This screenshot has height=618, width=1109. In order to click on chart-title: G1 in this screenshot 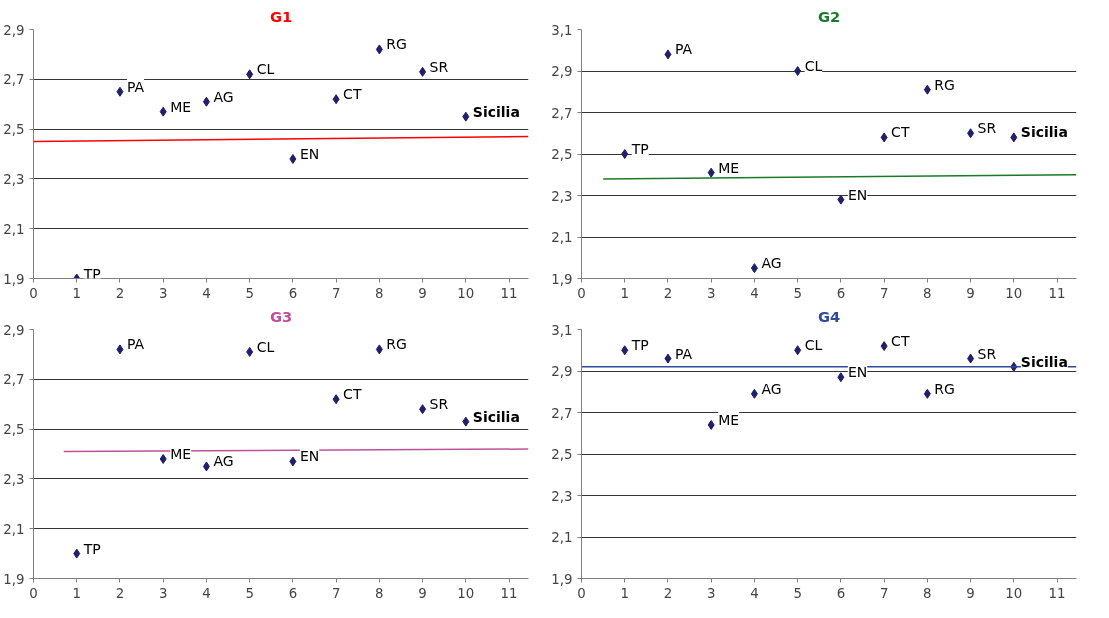, I will do `click(281, 16)`.